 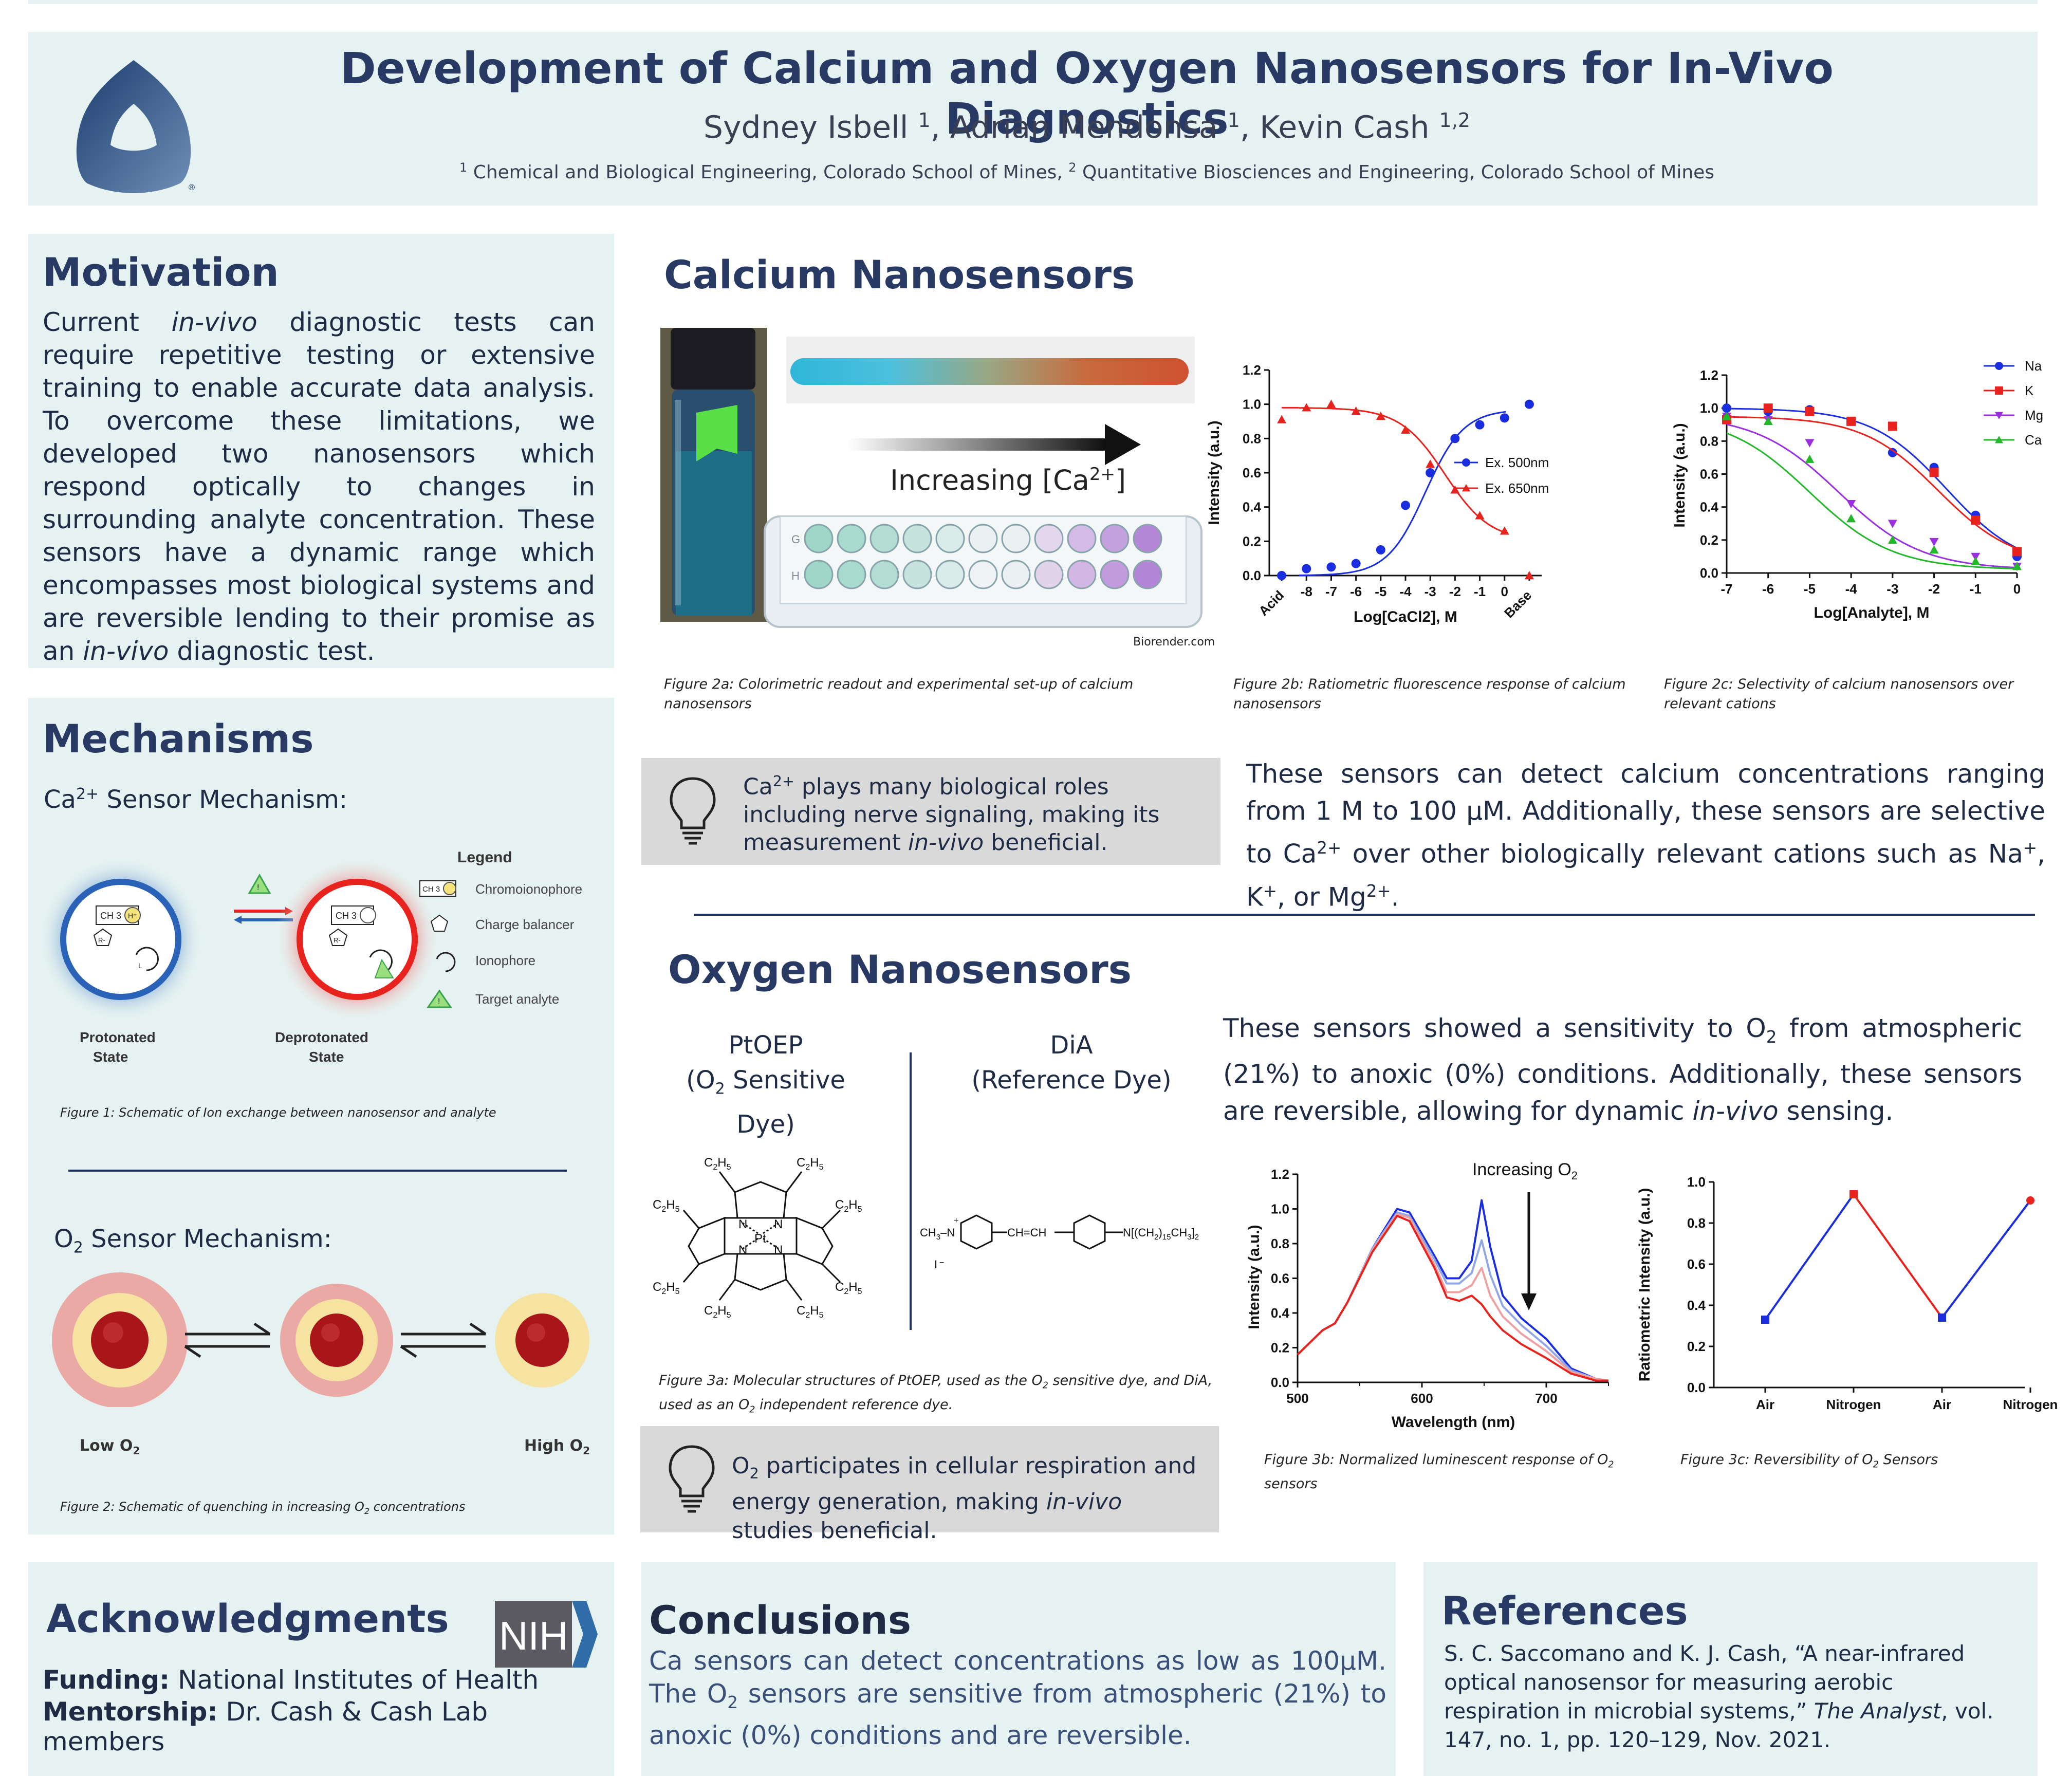 What do you see at coordinates (1453, 1422) in the screenshot?
I see `x-axis-label: Wavelength (nm)` at bounding box center [1453, 1422].